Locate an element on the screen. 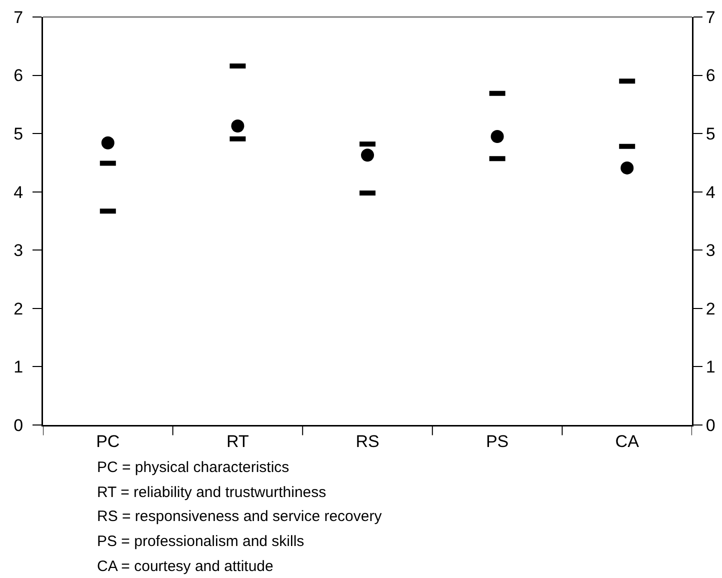 This screenshot has width=722, height=578. y-tick-label: 4 is located at coordinates (19, 192).